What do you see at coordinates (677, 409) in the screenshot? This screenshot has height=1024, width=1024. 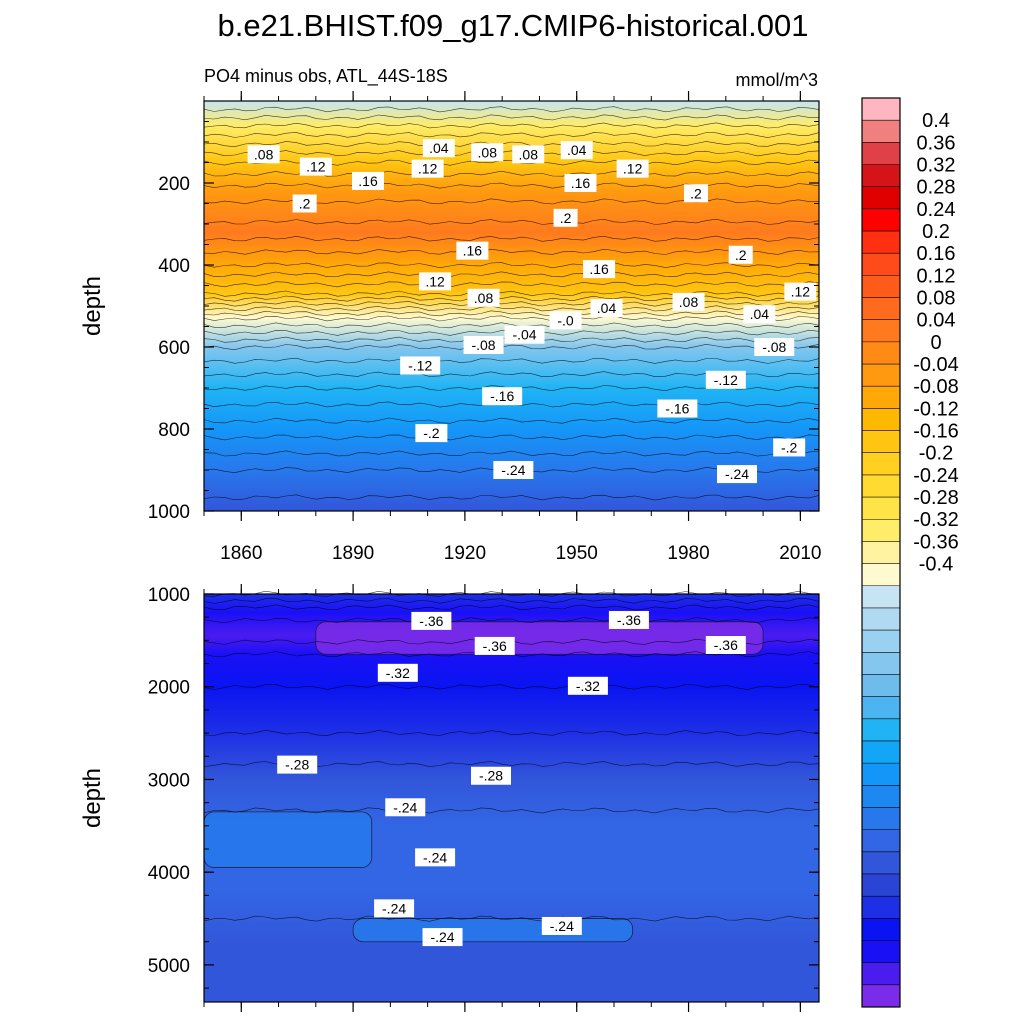 I see `contour-label-text: -.16` at bounding box center [677, 409].